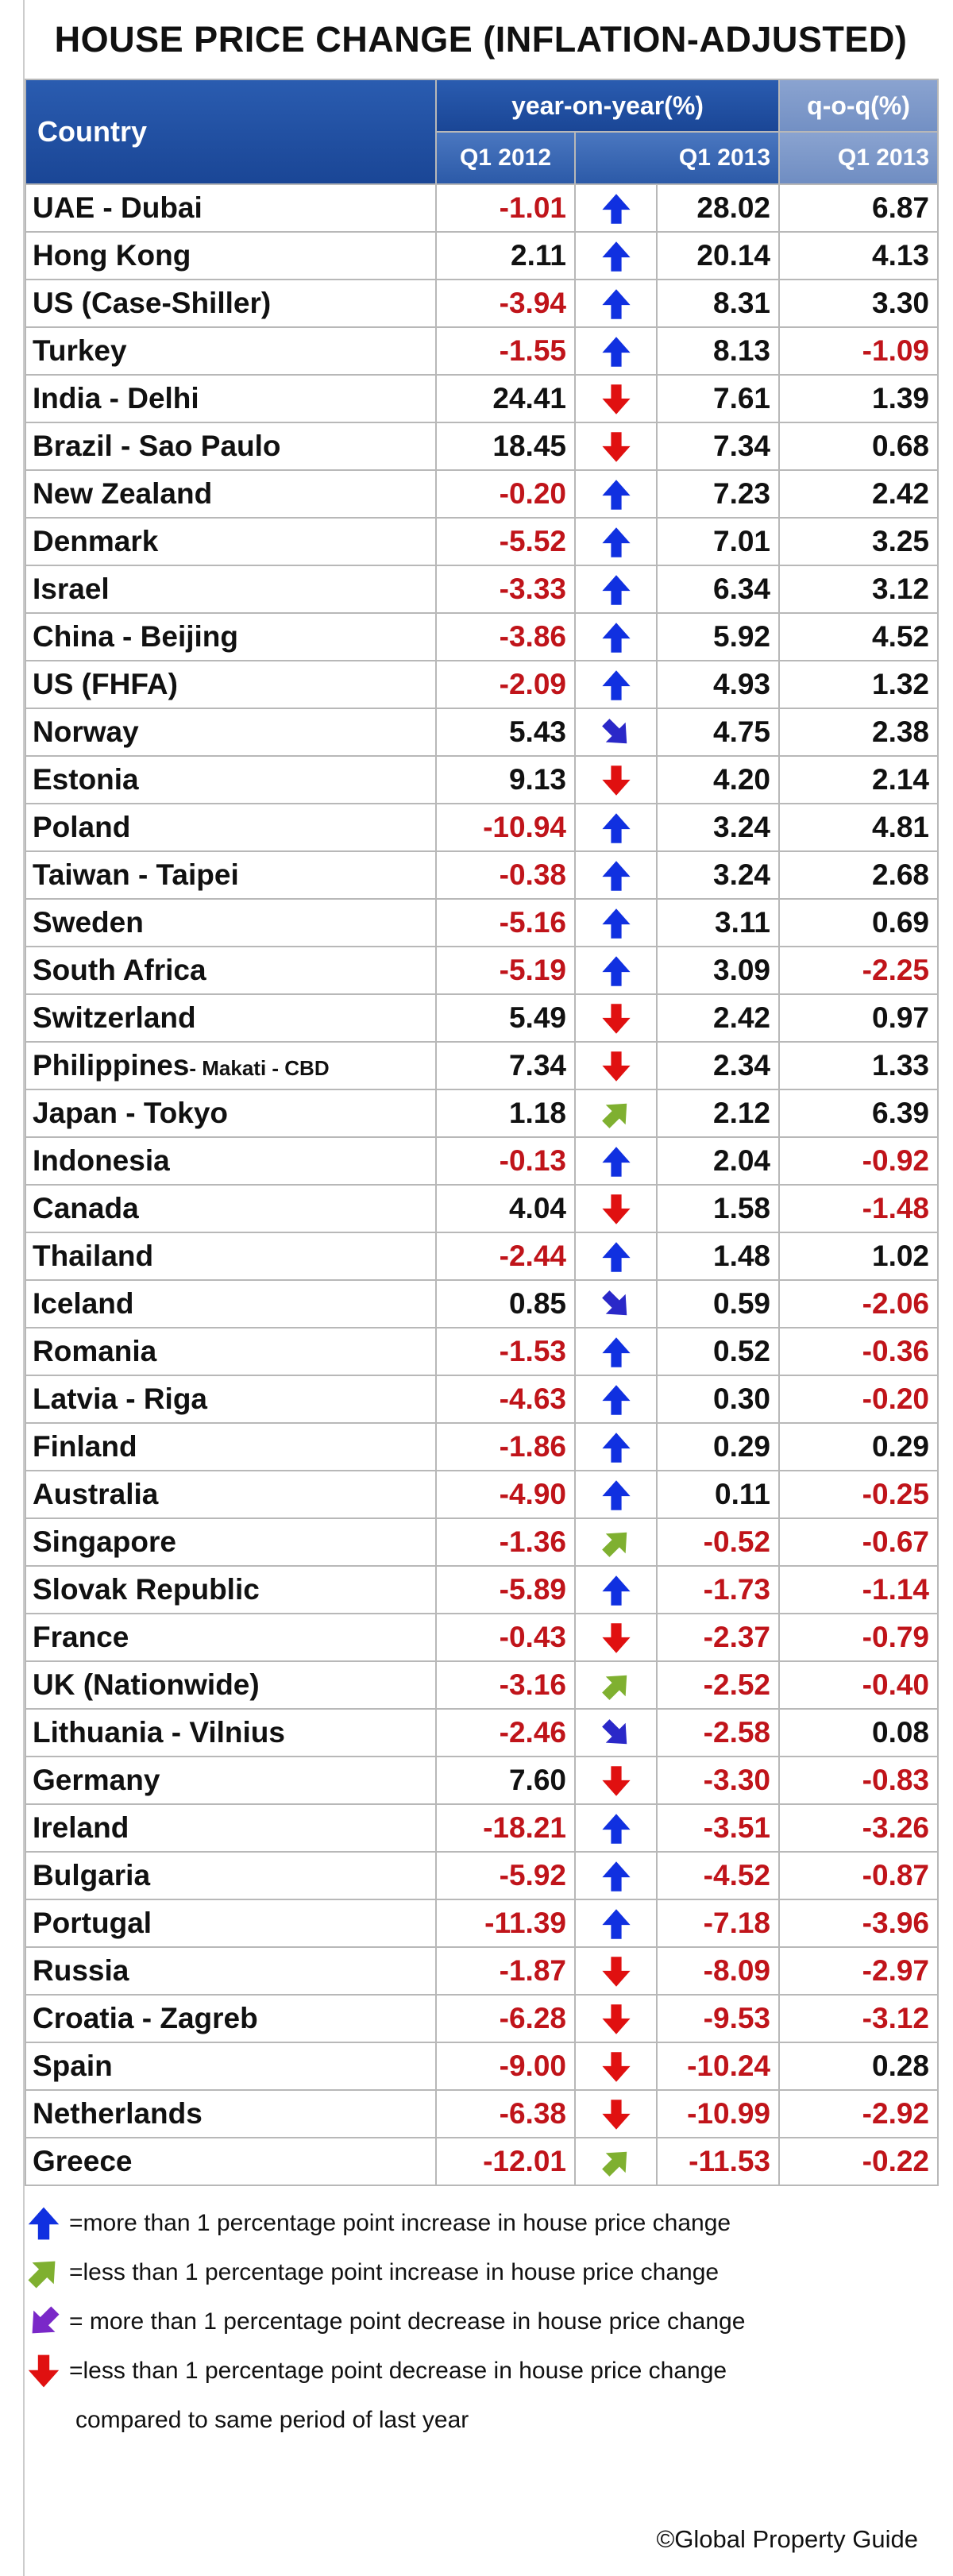 The height and width of the screenshot is (2576, 953). I want to click on table-row: Israel -3.33 6.34 3.12, so click(482, 589).